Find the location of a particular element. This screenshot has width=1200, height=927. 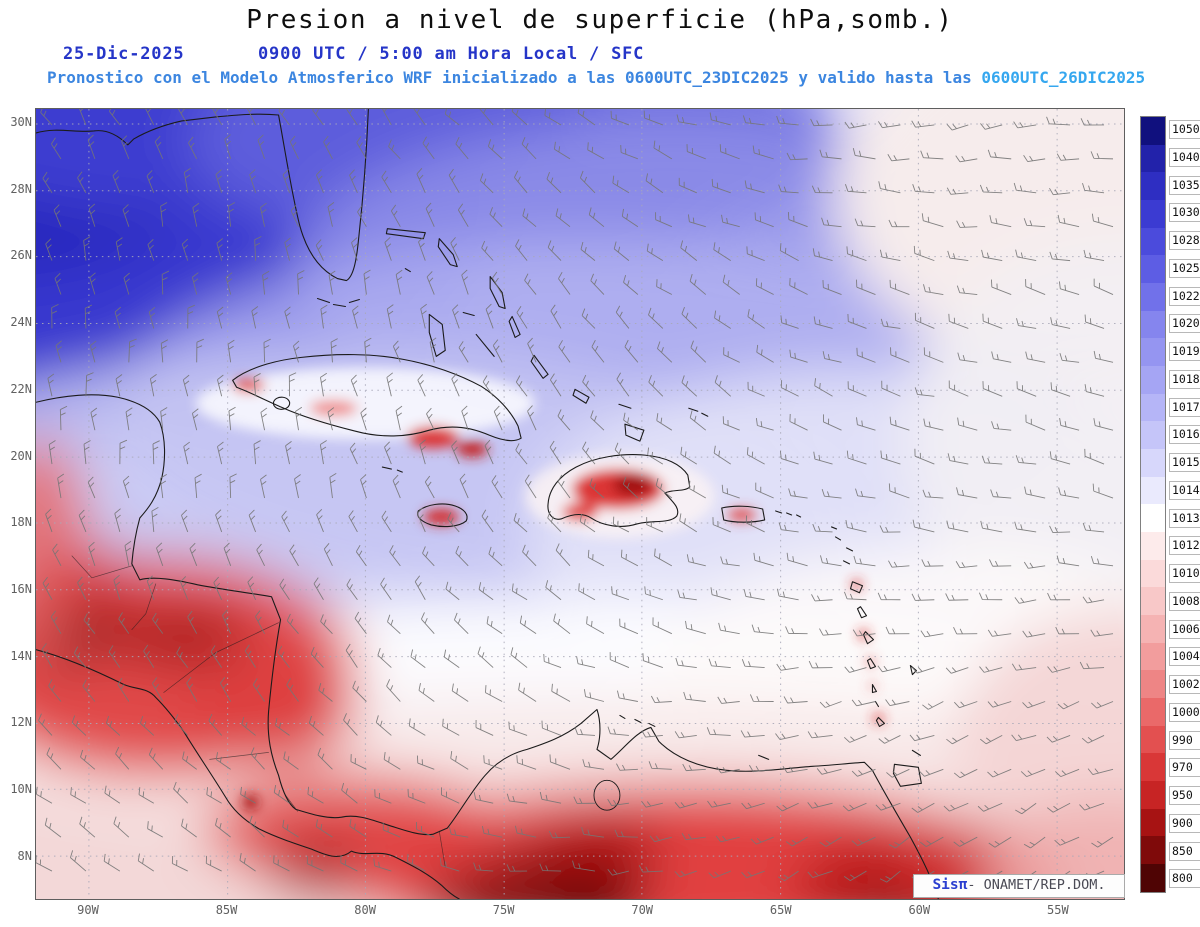

colorbar-value: 950 is located at coordinates (1184, 795).